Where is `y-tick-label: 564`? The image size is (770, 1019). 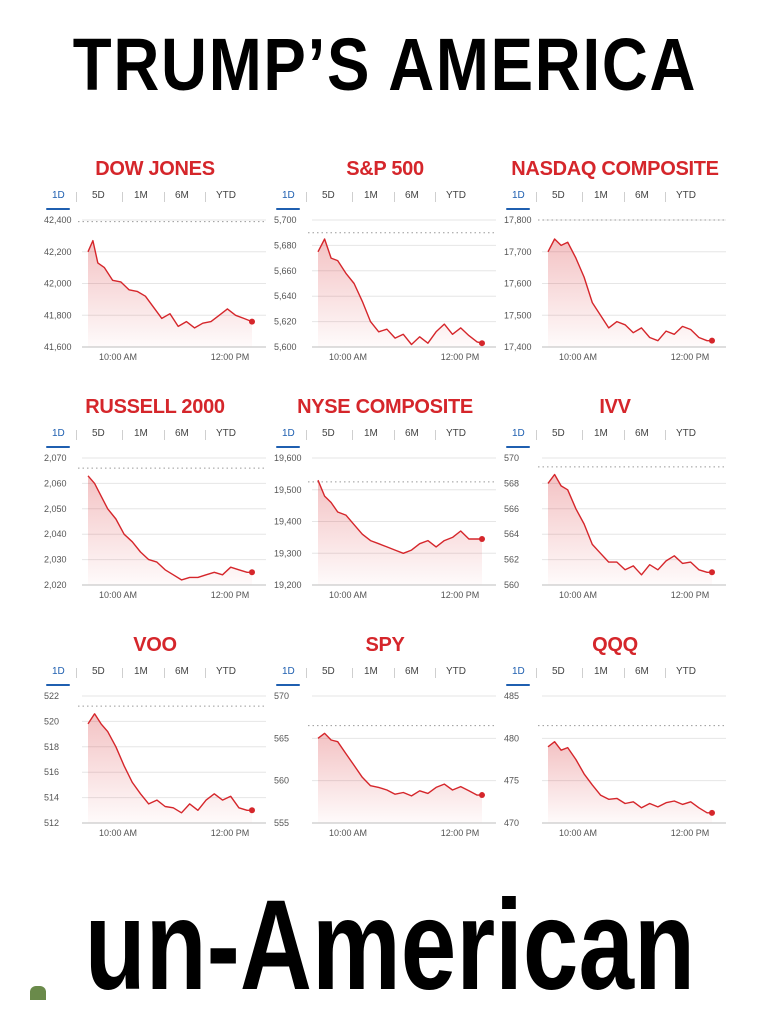
y-tick-label: 564 is located at coordinates (511, 534).